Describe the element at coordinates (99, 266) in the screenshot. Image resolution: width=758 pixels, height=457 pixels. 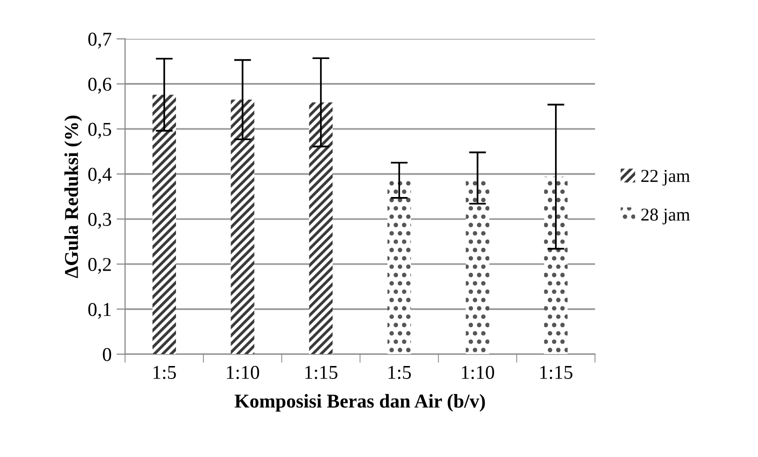
I see `y-tick-label: 0,2` at that location.